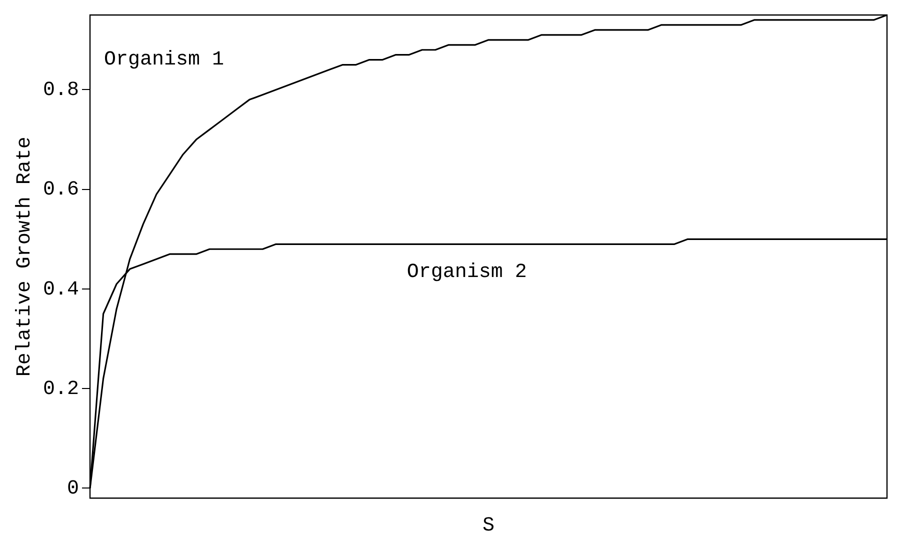 Image resolution: width=899 pixels, height=547 pixels. What do you see at coordinates (61, 389) in the screenshot?
I see `y-tick-label: 0.2` at bounding box center [61, 389].